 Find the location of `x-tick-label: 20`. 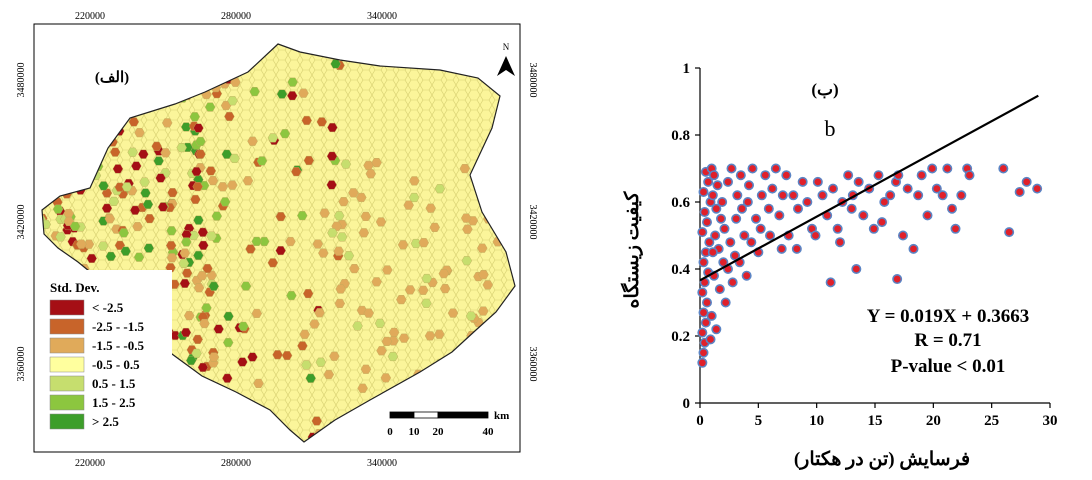

x-tick-label: 20 is located at coordinates (933, 421).